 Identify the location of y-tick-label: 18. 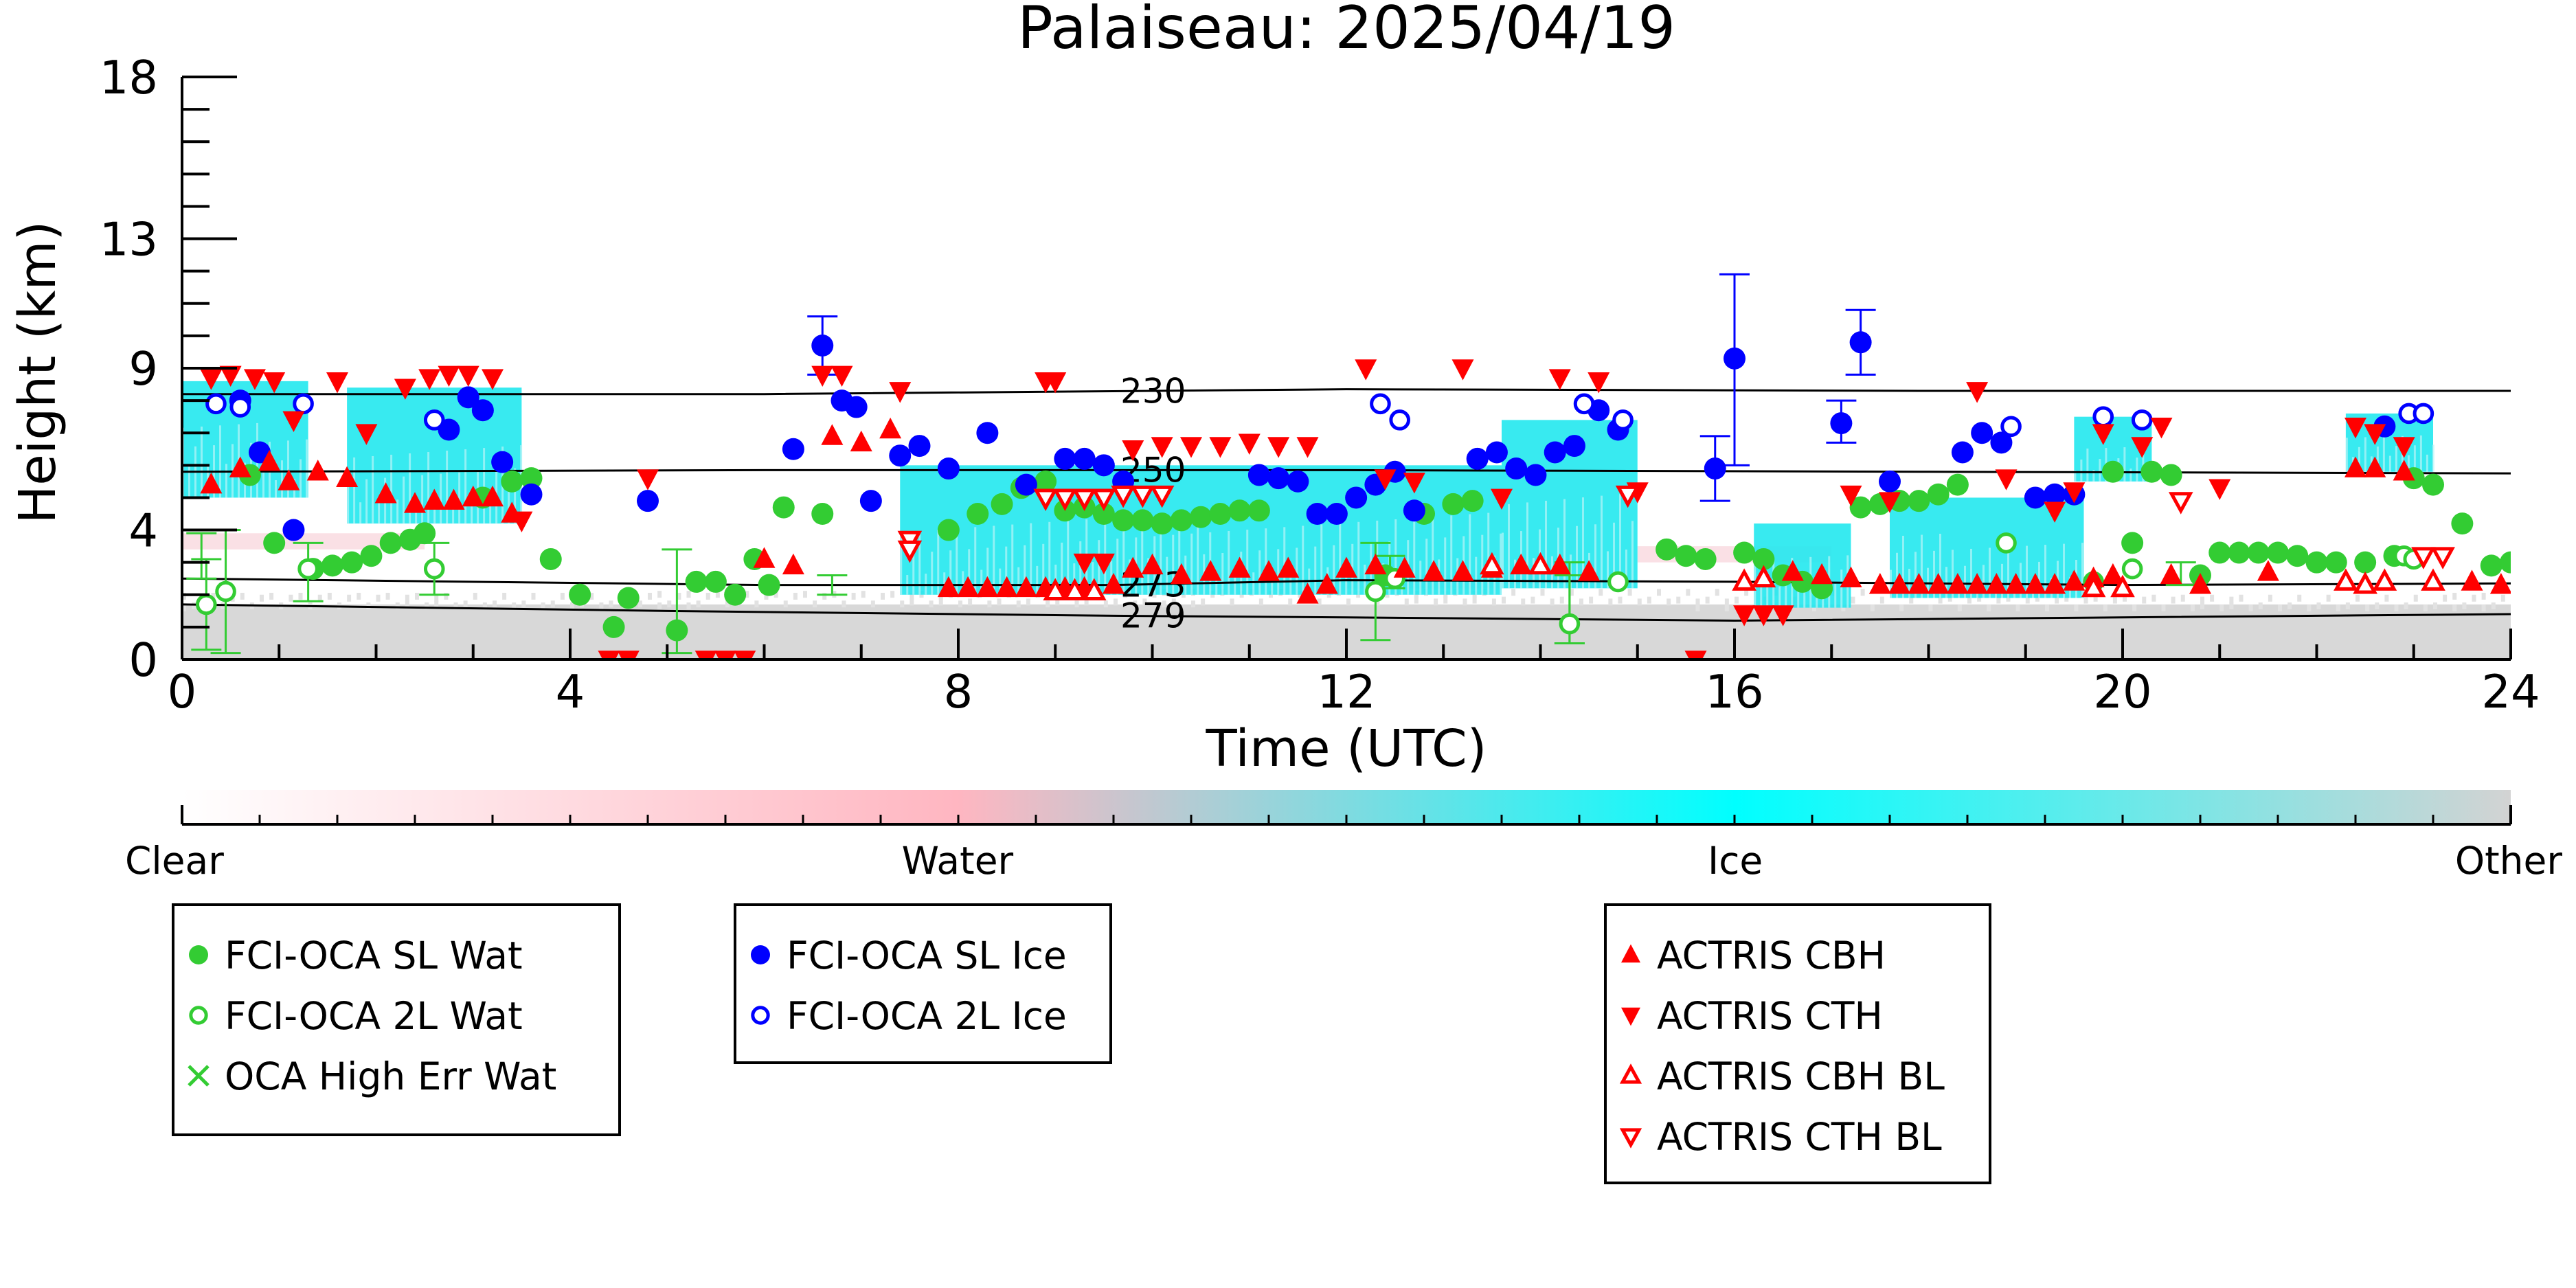
(129, 77).